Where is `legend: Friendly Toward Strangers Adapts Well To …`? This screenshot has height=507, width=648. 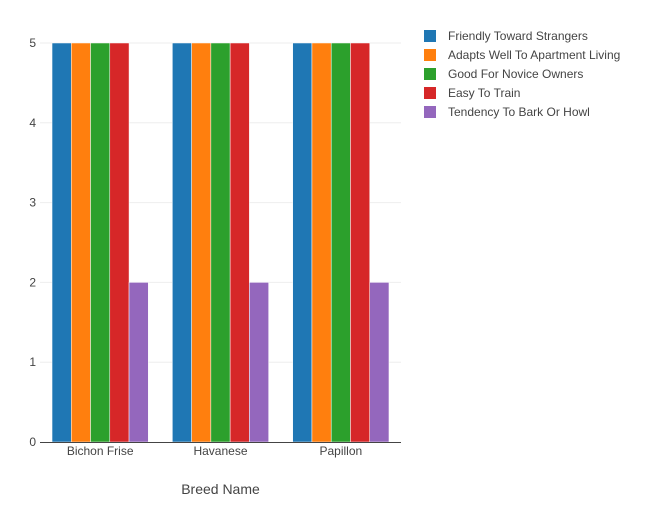
legend: Friendly Toward Strangers Adapts Well To … is located at coordinates (522, 74).